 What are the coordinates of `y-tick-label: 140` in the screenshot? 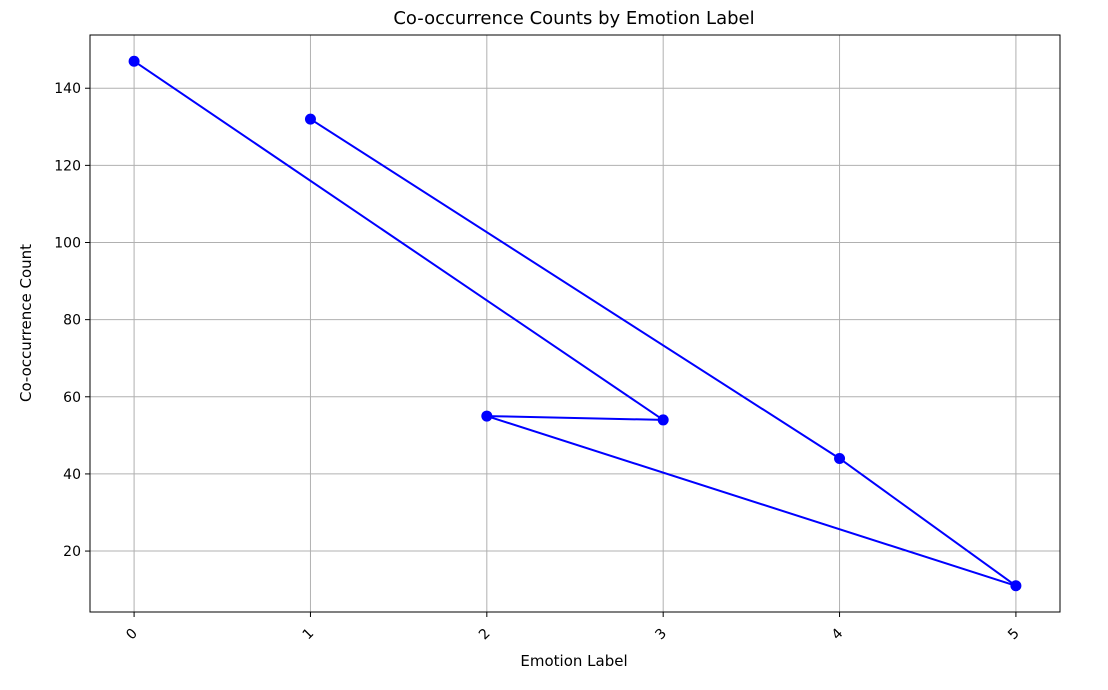 It's located at (67, 89).